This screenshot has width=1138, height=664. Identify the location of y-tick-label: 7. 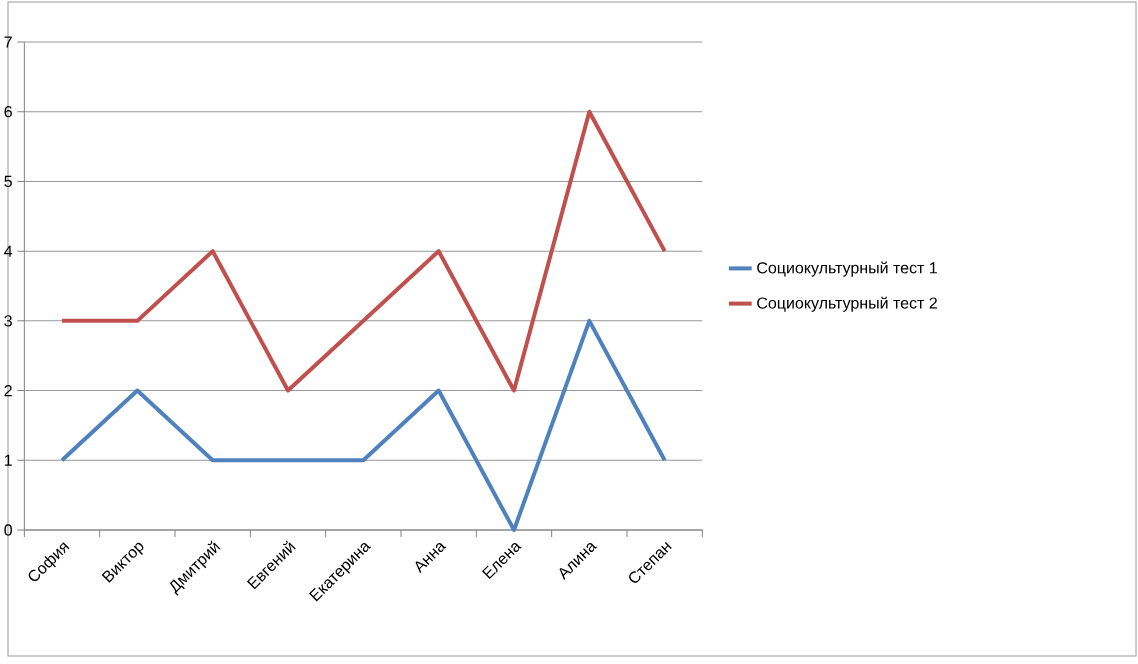
(8, 42).